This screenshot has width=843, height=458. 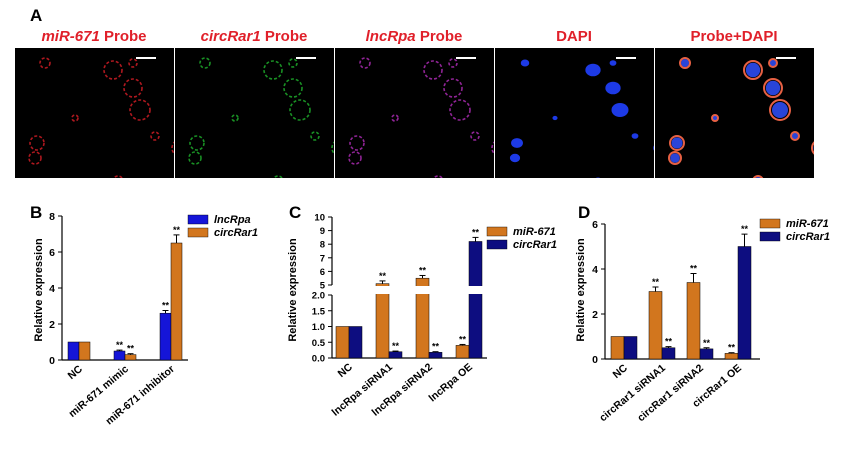 I want to click on legend-swatch-lncRpa, so click(x=198, y=219).